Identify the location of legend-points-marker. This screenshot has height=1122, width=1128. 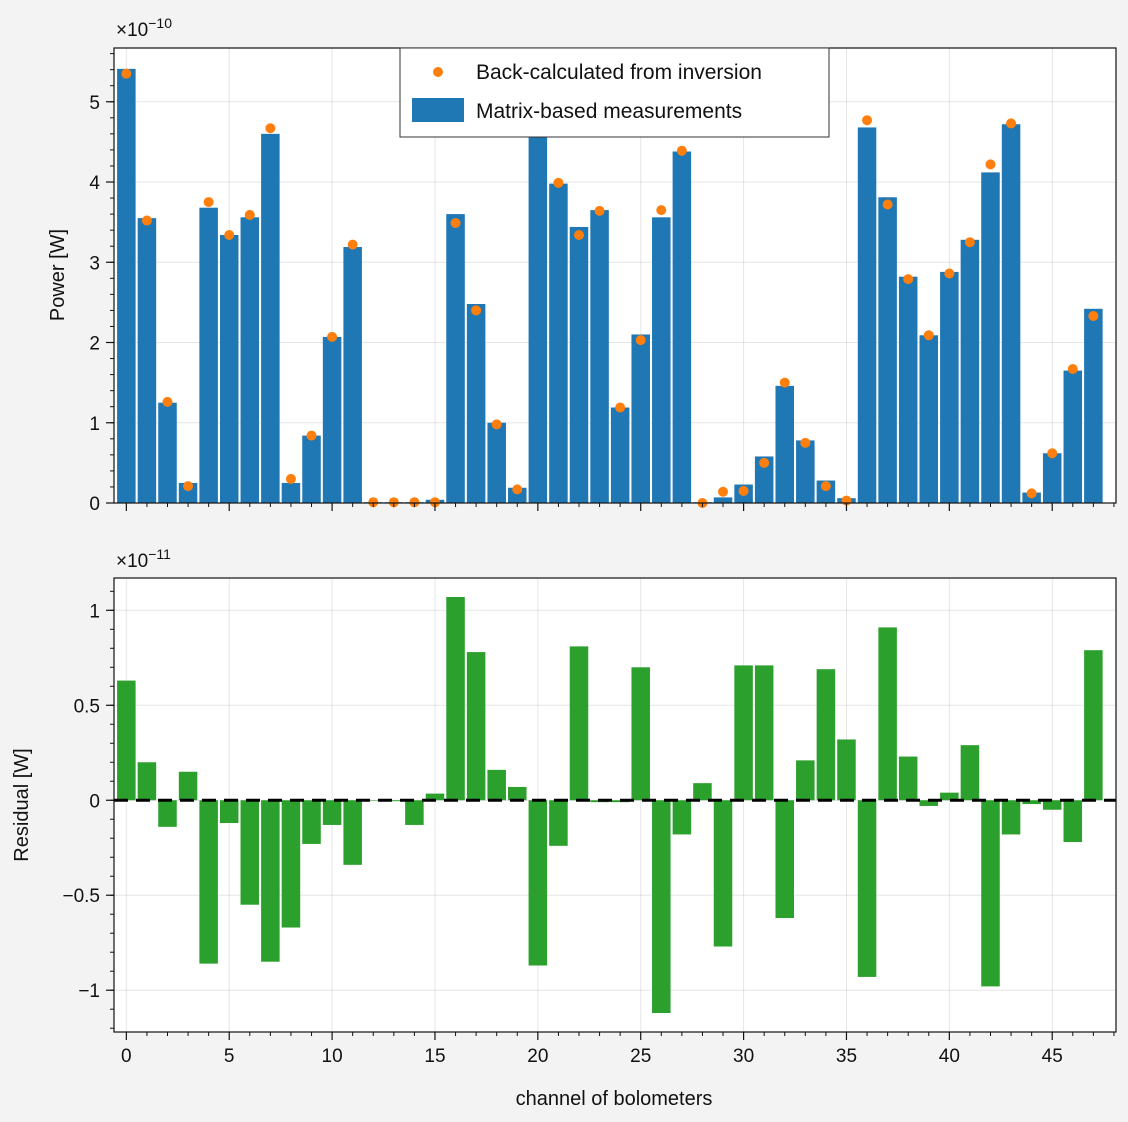
(438, 72).